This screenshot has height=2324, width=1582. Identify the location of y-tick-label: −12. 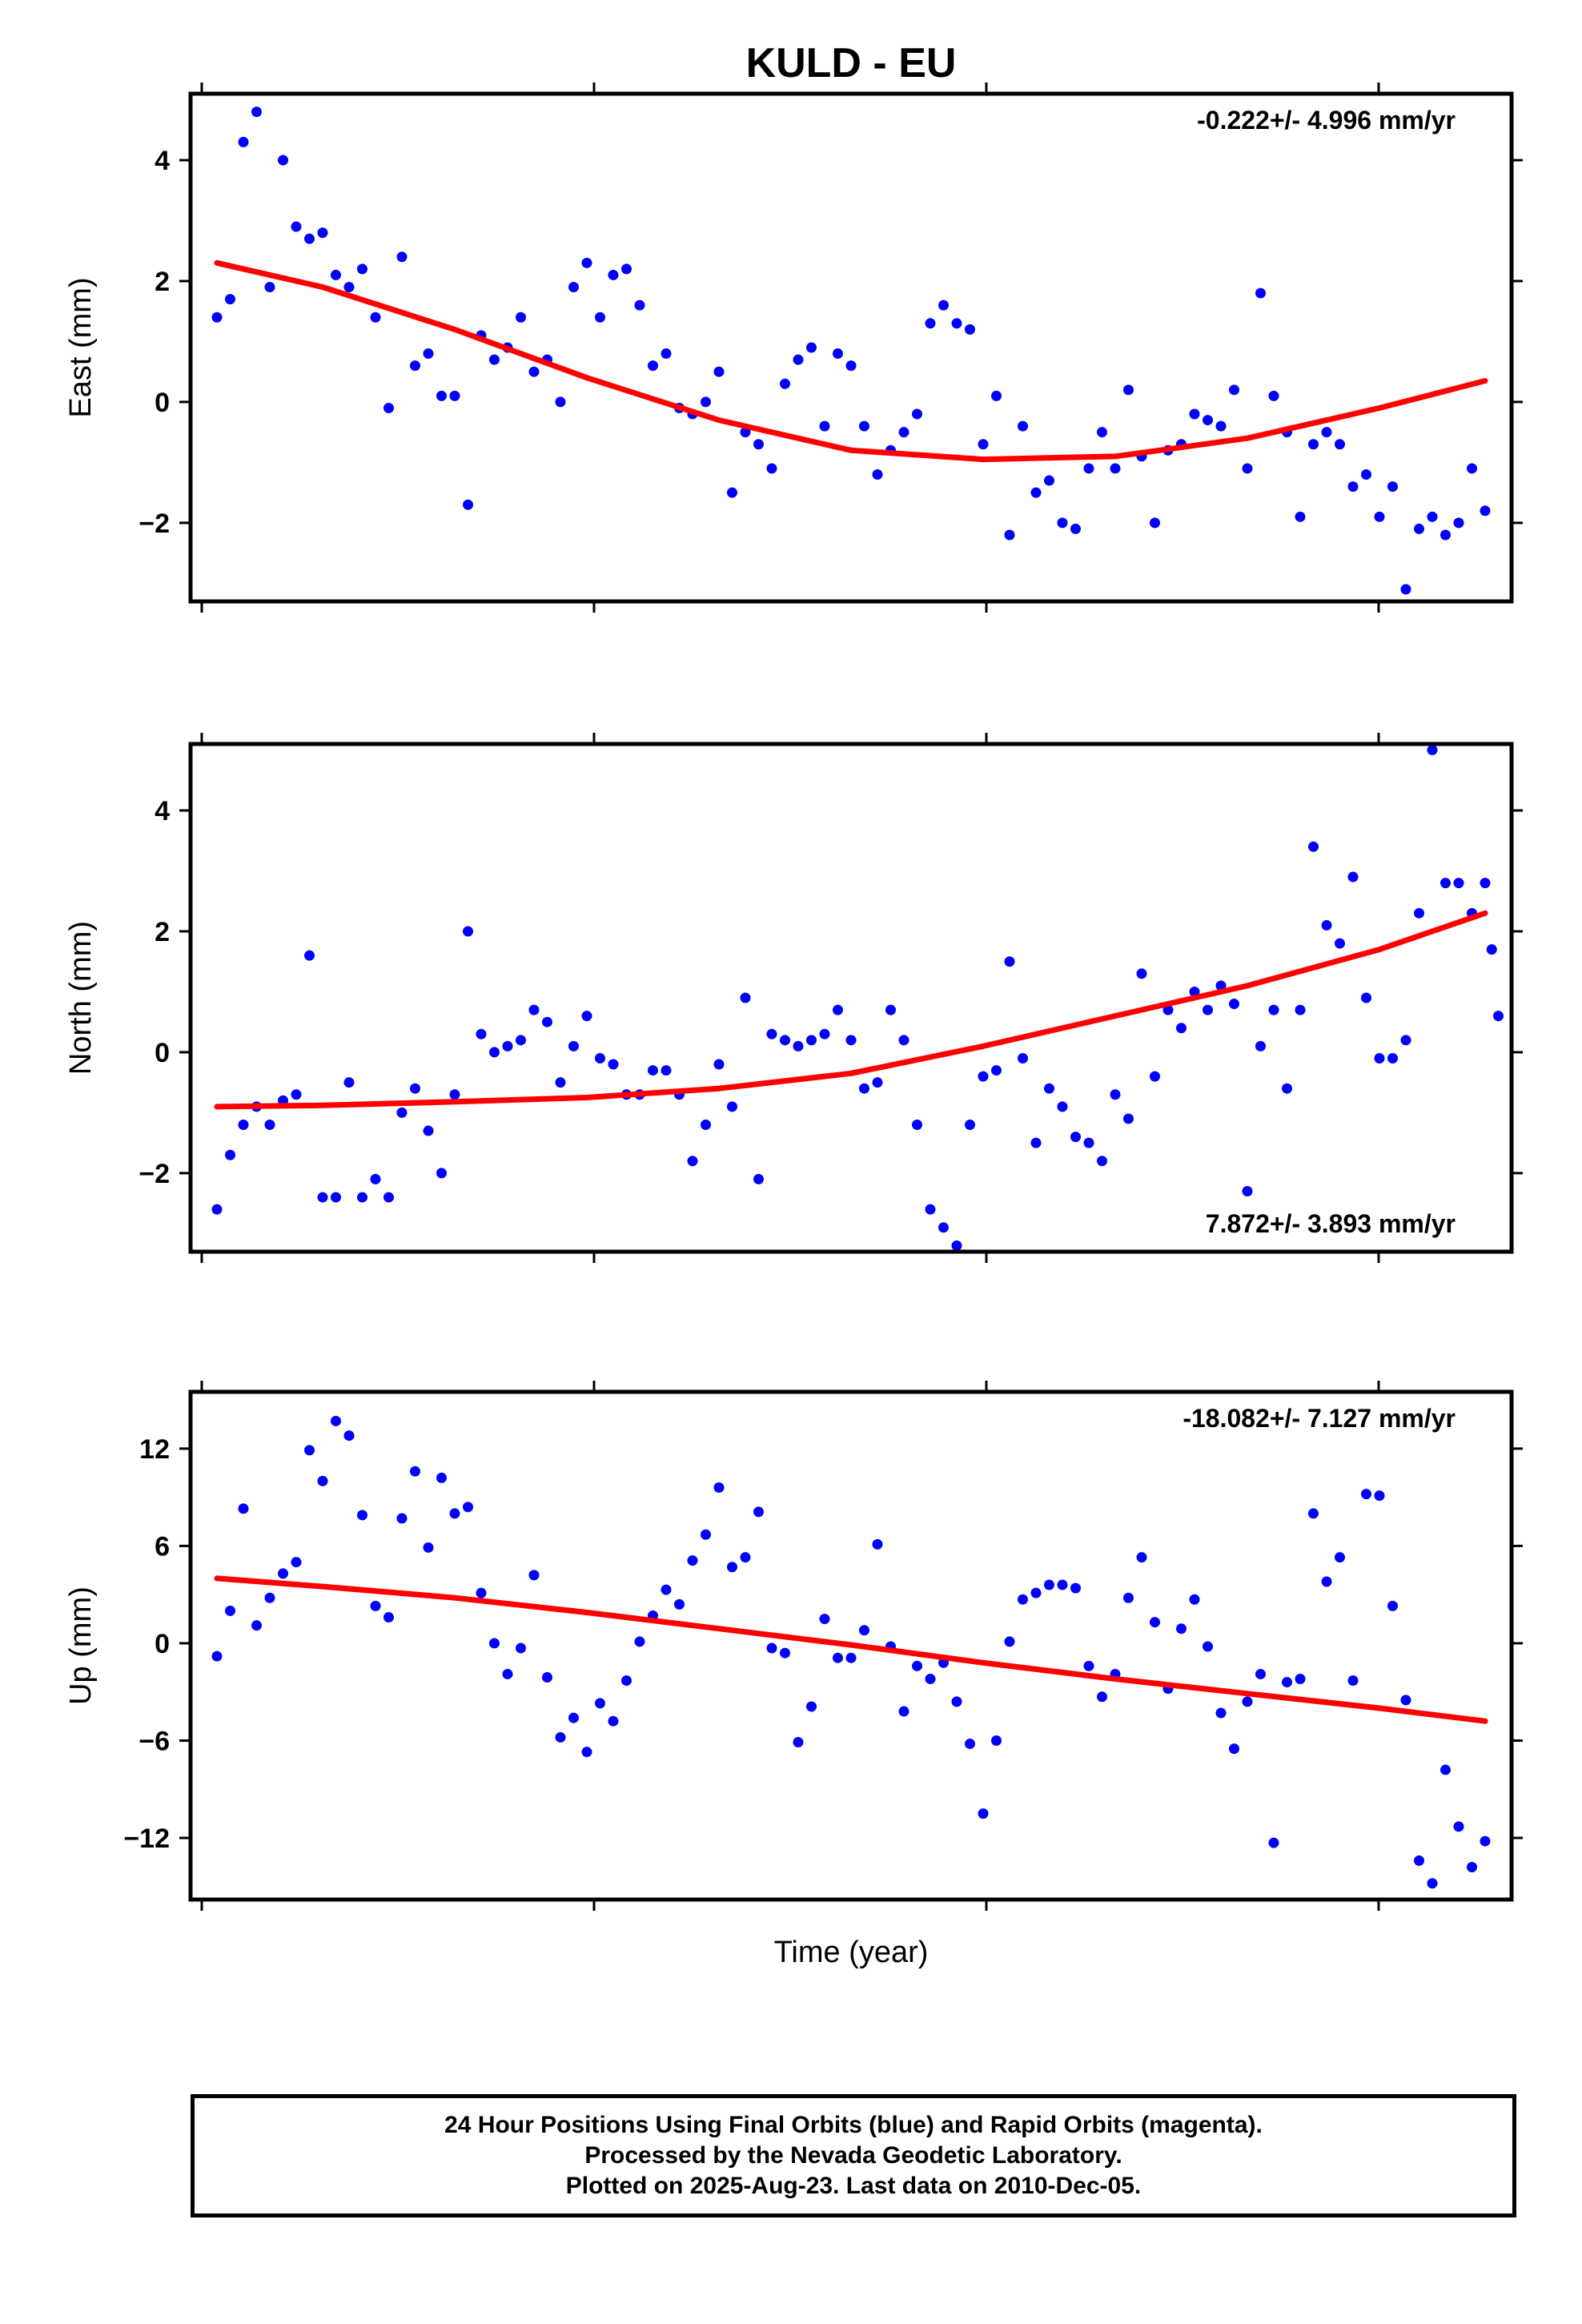
(146, 1838).